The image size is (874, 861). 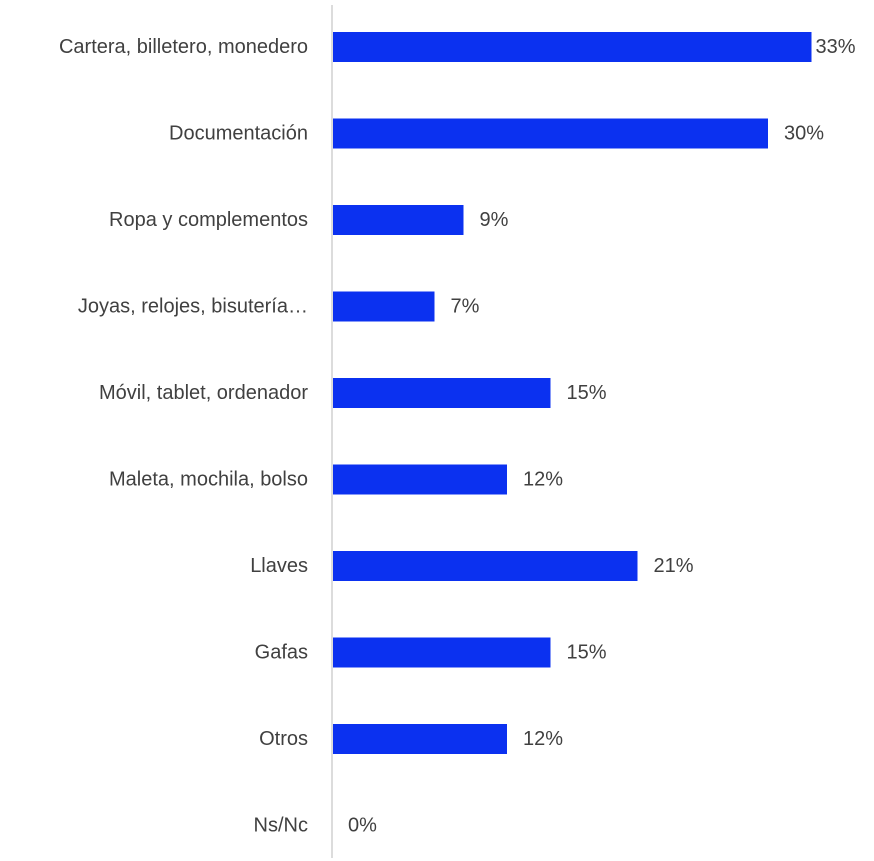 I want to click on category-label-cartera-billetero-monedero: Cartera, billetero, monedero, so click(x=183, y=47).